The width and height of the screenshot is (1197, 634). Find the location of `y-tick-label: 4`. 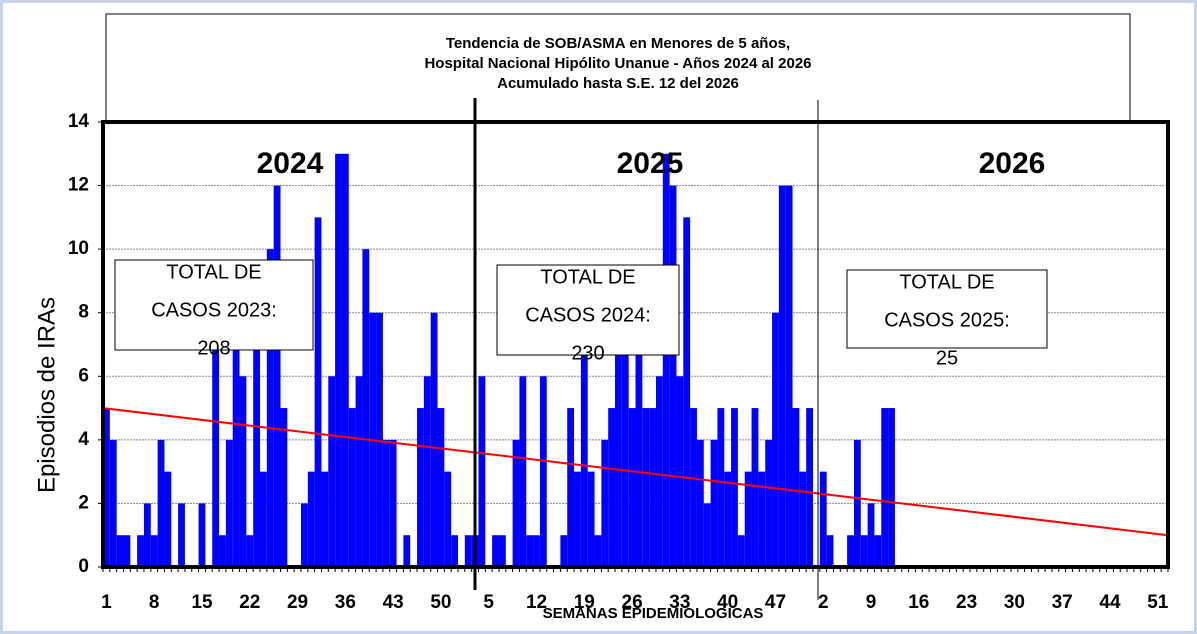

y-tick-label: 4 is located at coordinates (83, 439).